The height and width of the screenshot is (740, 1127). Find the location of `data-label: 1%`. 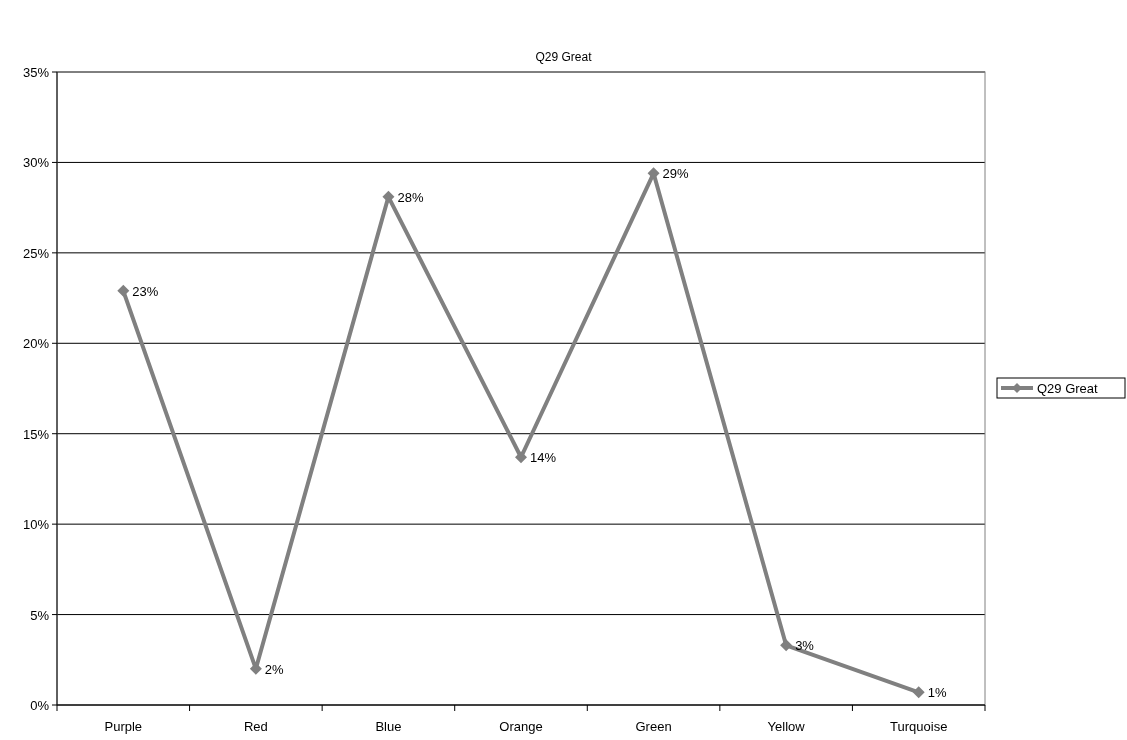

data-label: 1% is located at coordinates (937, 693).